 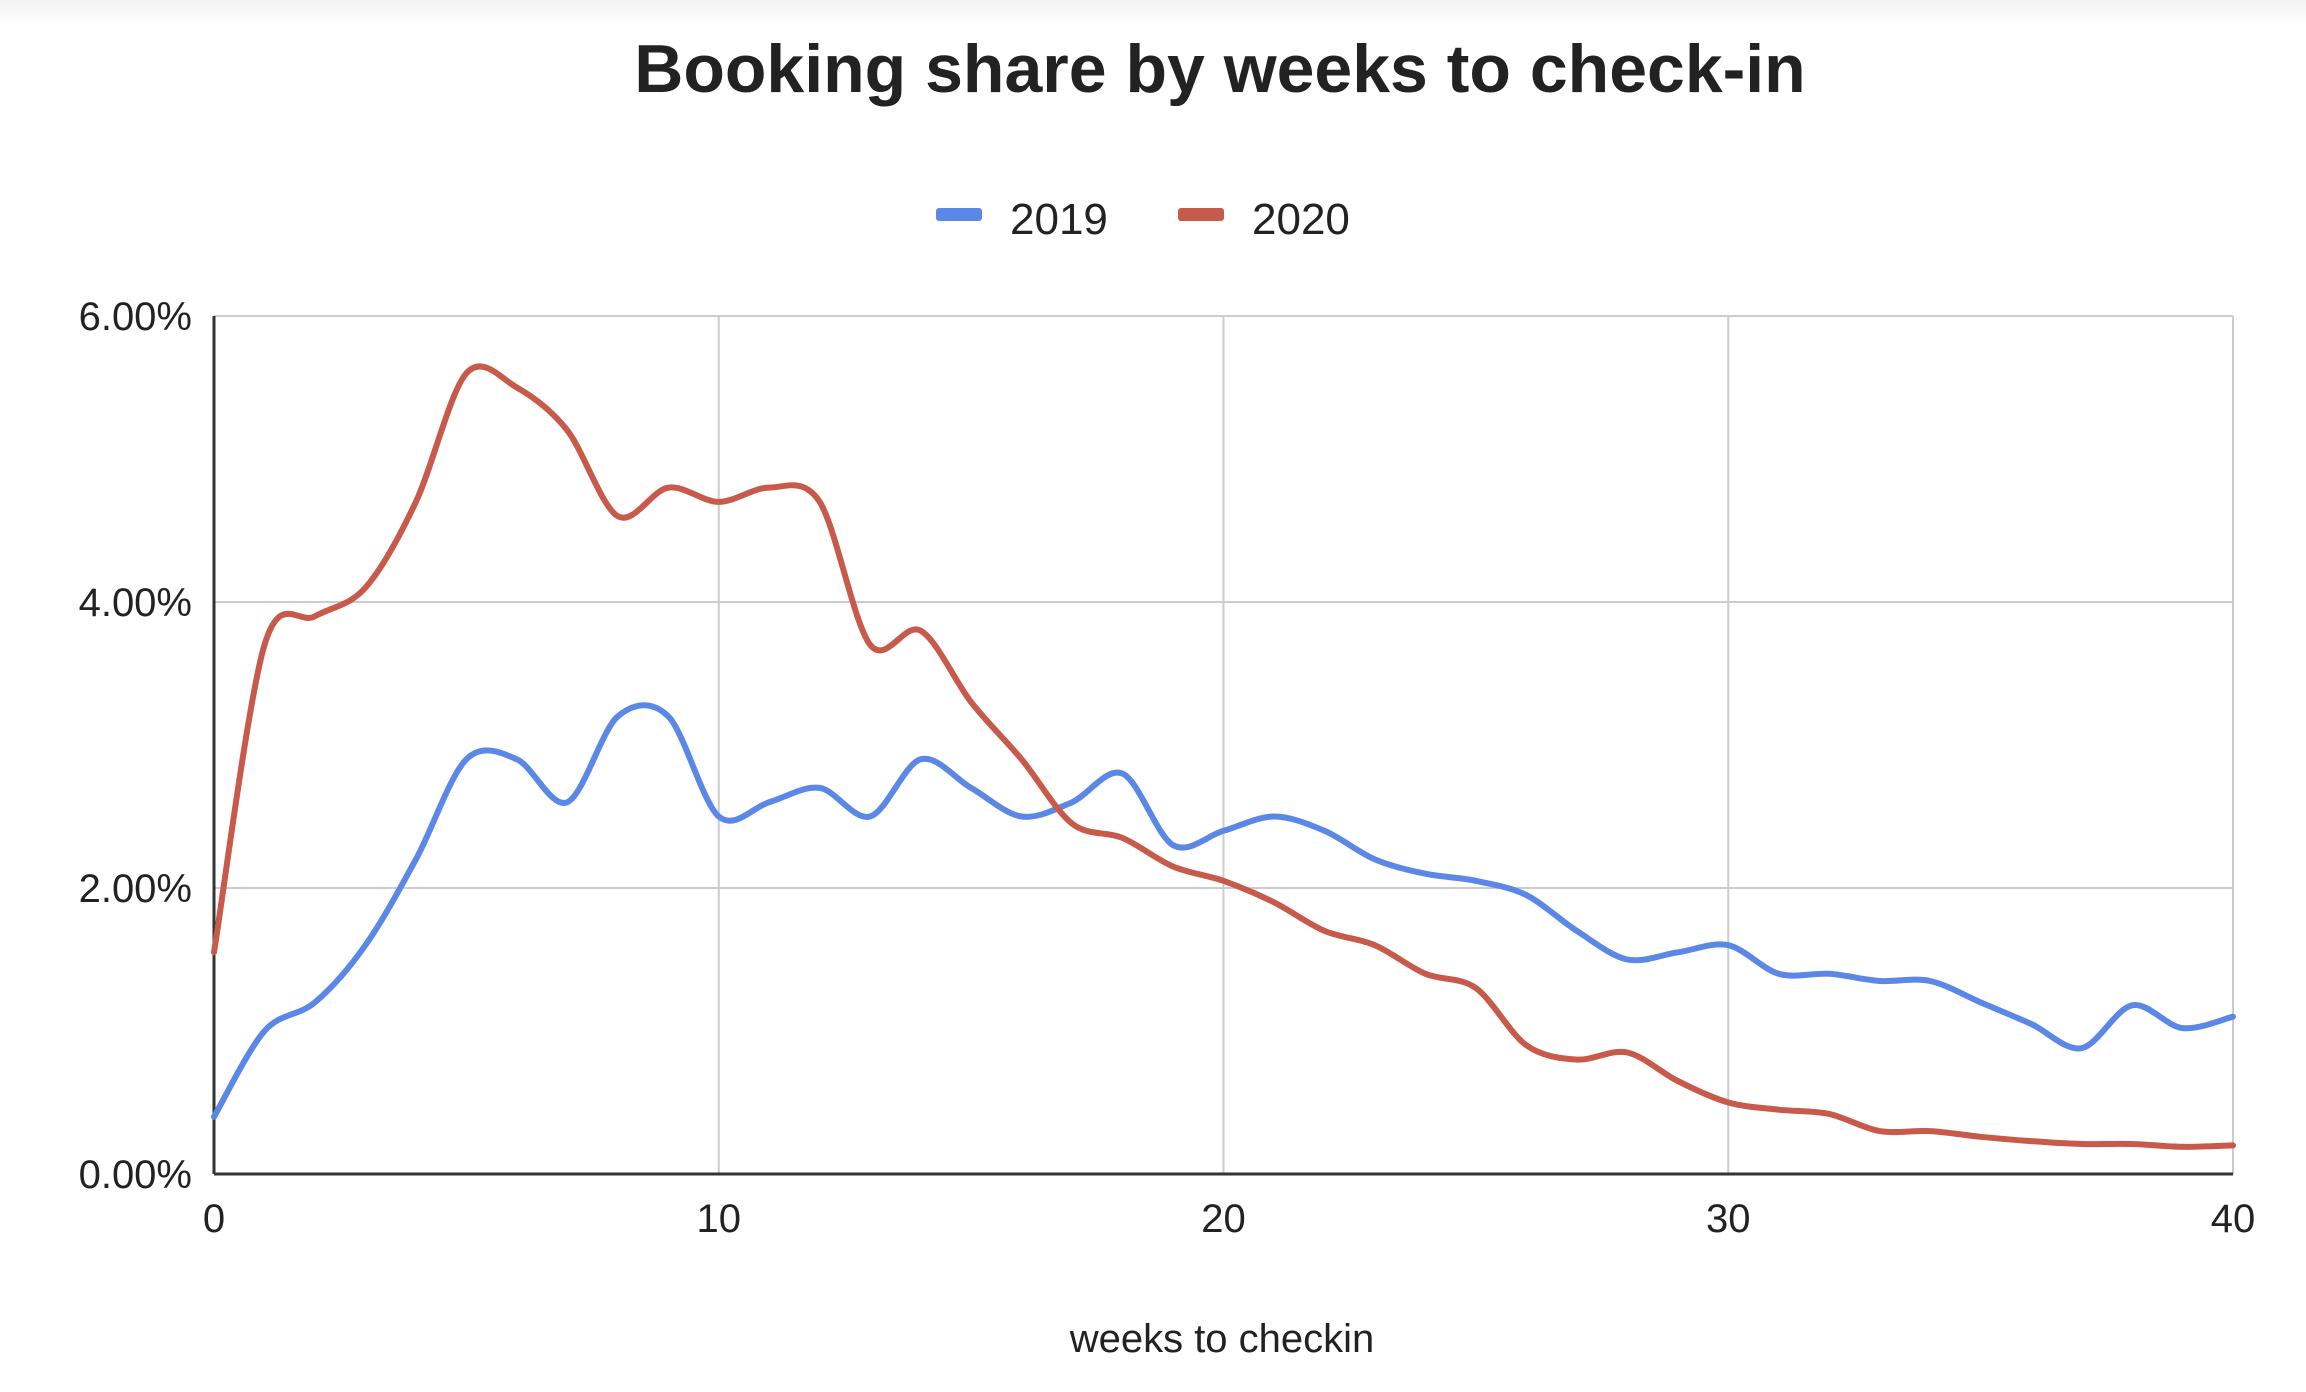 What do you see at coordinates (719, 1219) in the screenshot?
I see `x-tick-label: 10` at bounding box center [719, 1219].